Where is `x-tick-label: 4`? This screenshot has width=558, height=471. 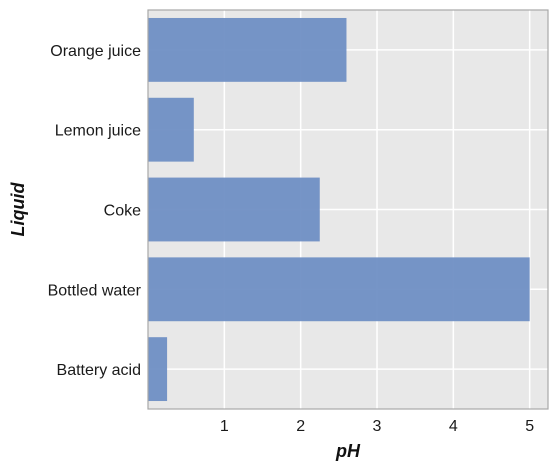
x-tick-label: 4 is located at coordinates (453, 426).